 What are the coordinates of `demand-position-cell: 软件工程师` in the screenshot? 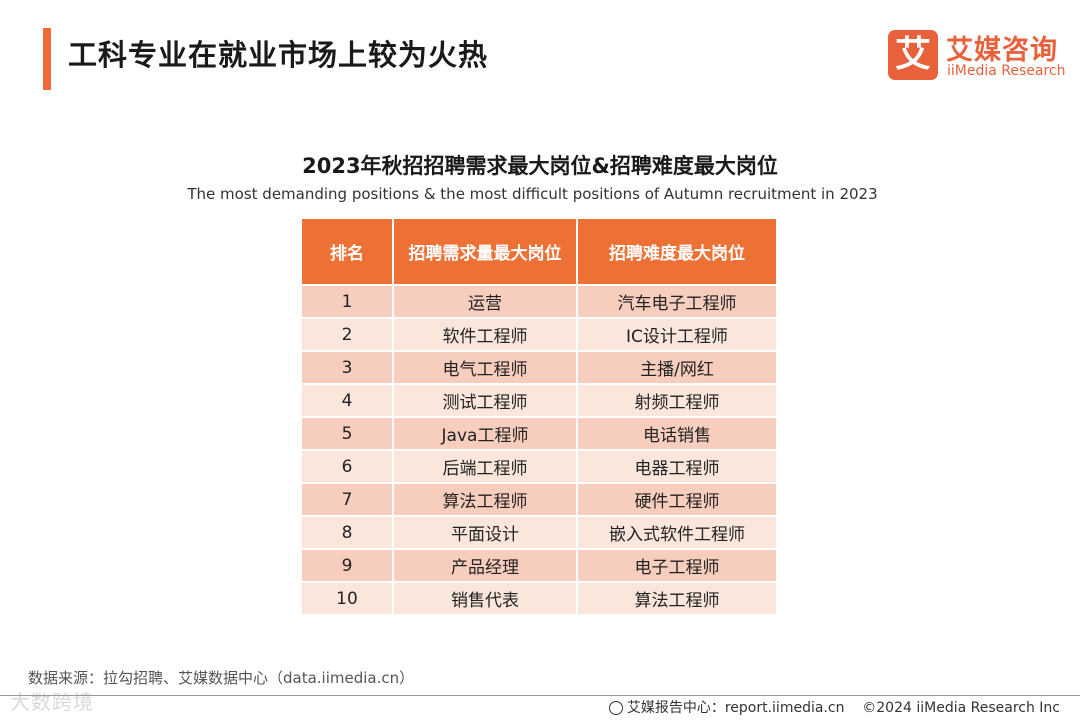 It's located at (485, 334).